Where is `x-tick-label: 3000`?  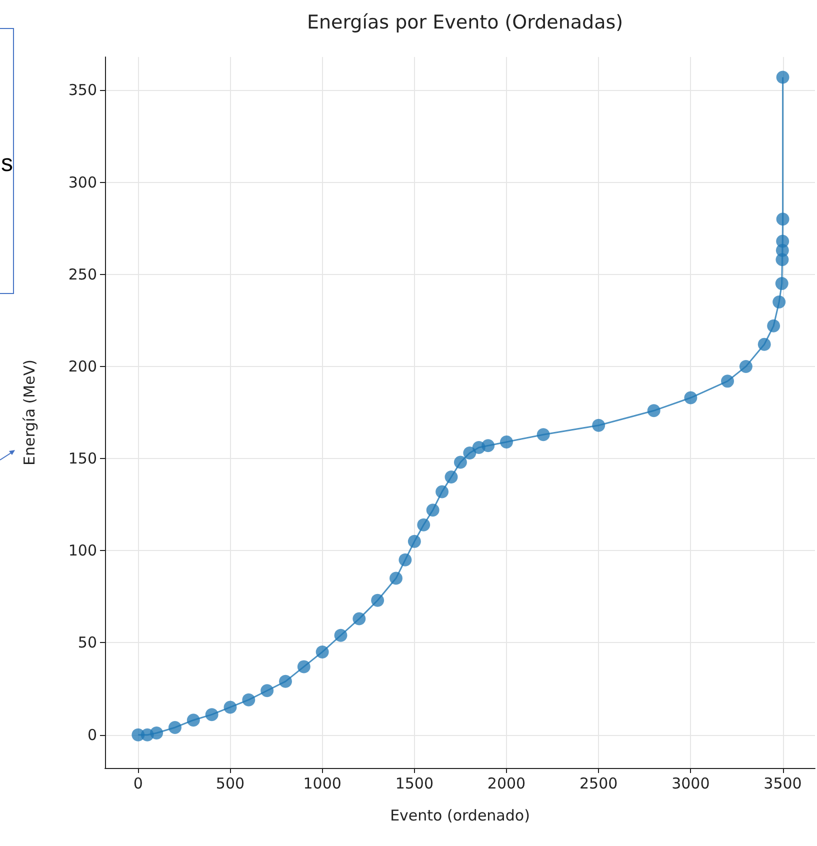 x-tick-label: 3000 is located at coordinates (691, 783).